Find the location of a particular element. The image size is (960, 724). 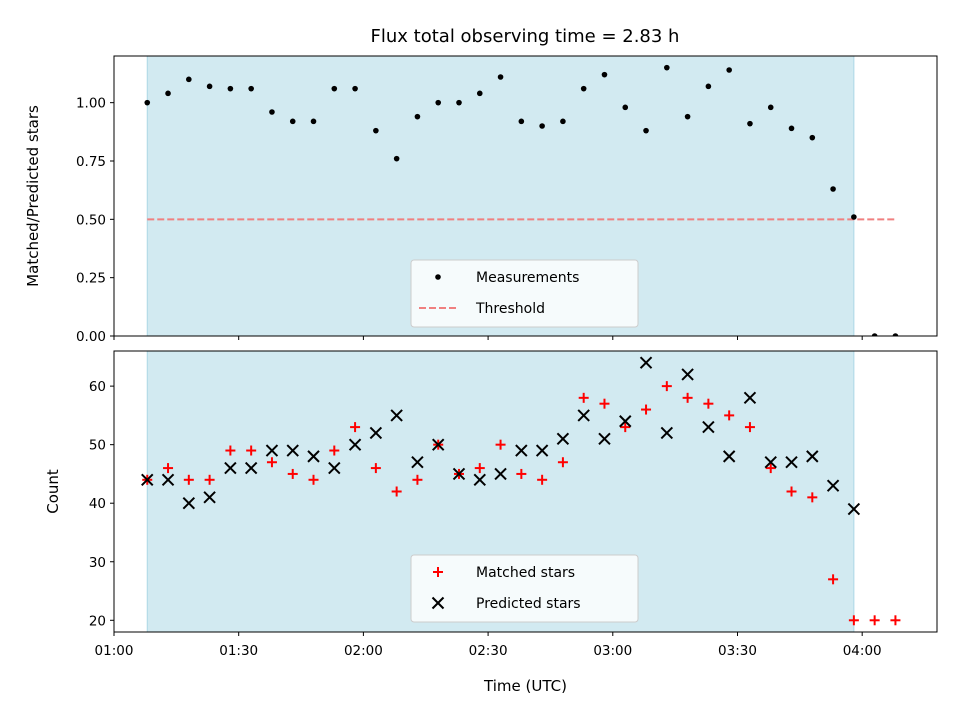

legend-item: Measurements is located at coordinates (507, 278).